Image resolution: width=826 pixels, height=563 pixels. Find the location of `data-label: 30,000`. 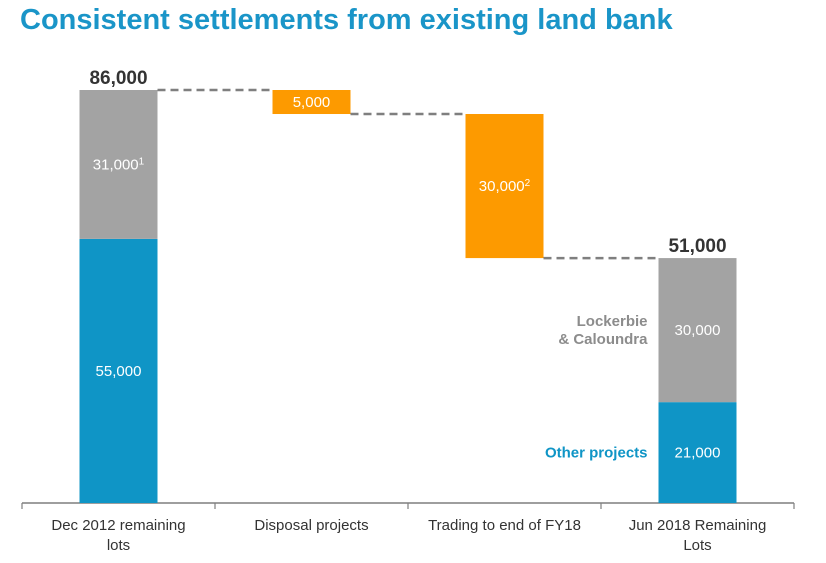

data-label: 30,000 is located at coordinates (698, 330).